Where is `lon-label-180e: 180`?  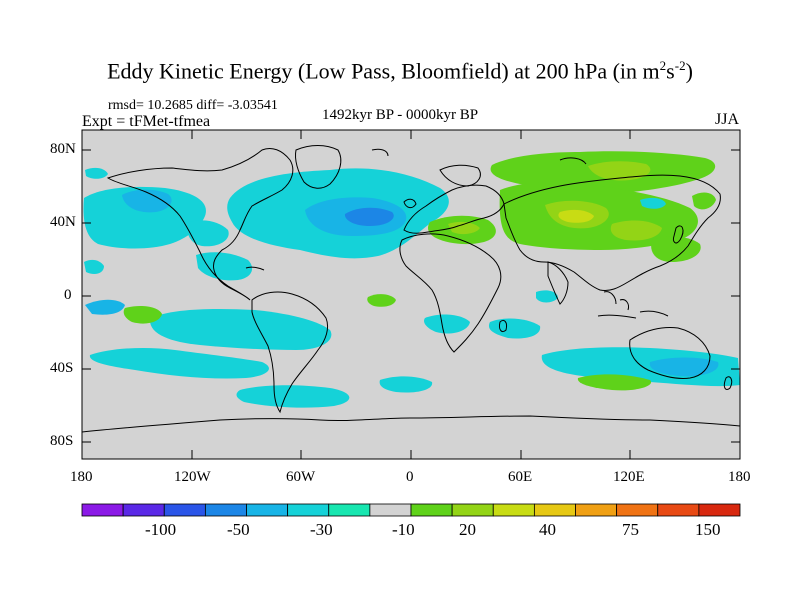
lon-label-180e: 180 is located at coordinates (739, 477).